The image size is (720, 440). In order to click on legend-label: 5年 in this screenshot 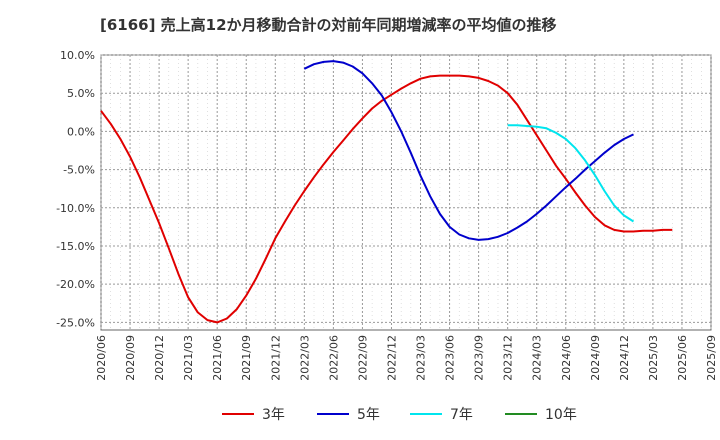, I will do `click(368, 415)`.